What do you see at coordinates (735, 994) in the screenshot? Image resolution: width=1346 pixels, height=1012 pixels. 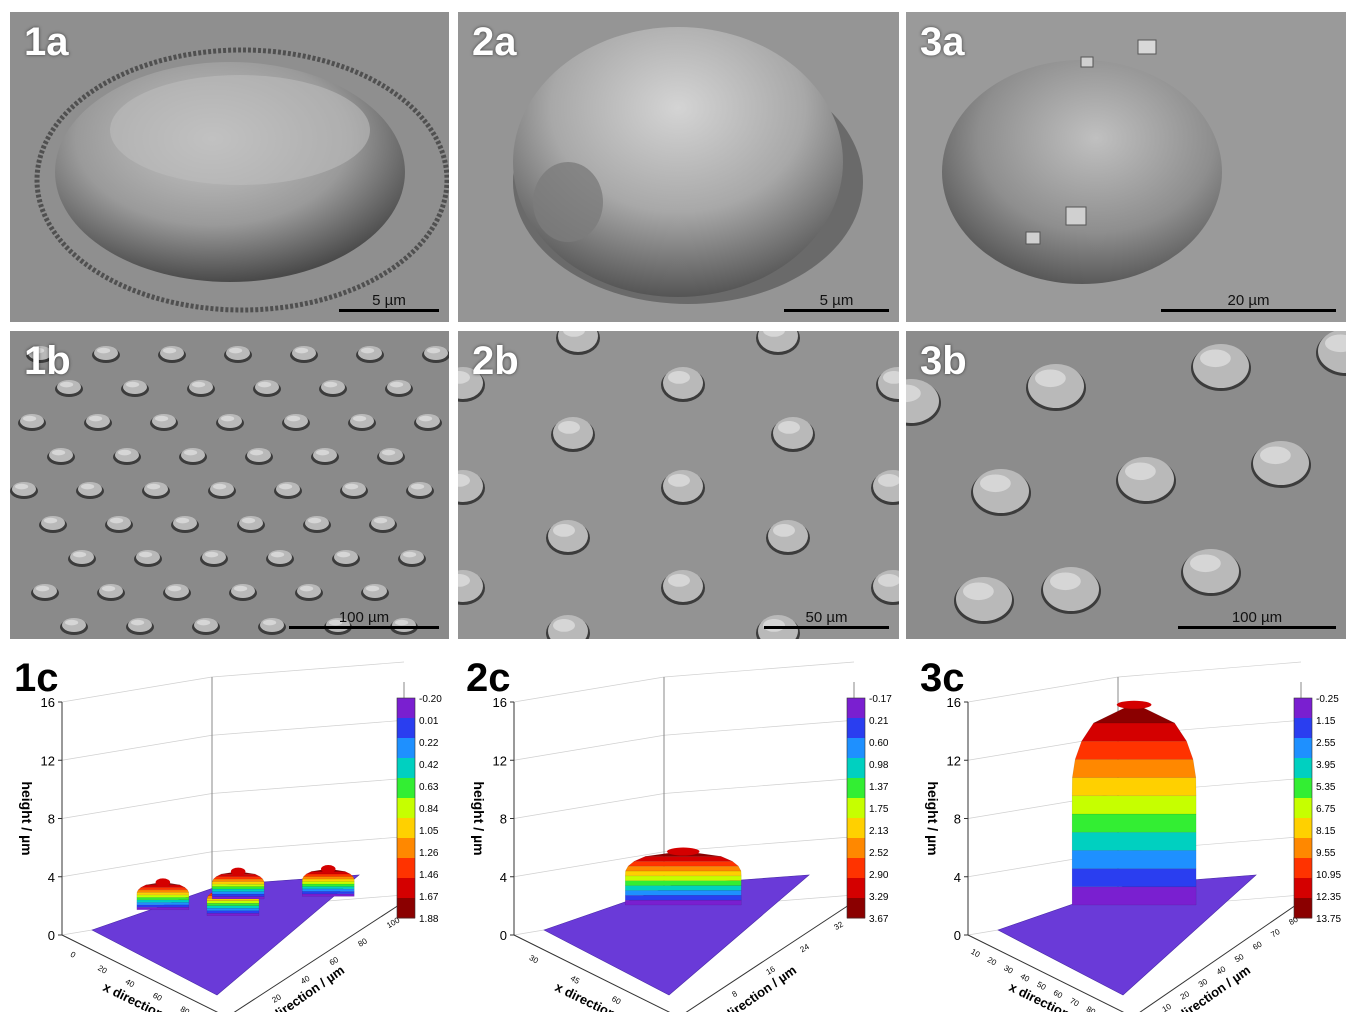 I see `y-tick-label: 8` at bounding box center [735, 994].